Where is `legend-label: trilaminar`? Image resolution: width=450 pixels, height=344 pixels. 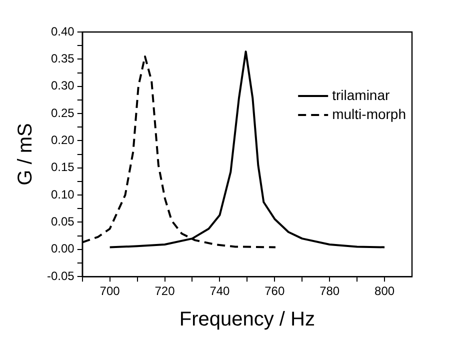
legend-label: trilaminar is located at coordinates (361, 94).